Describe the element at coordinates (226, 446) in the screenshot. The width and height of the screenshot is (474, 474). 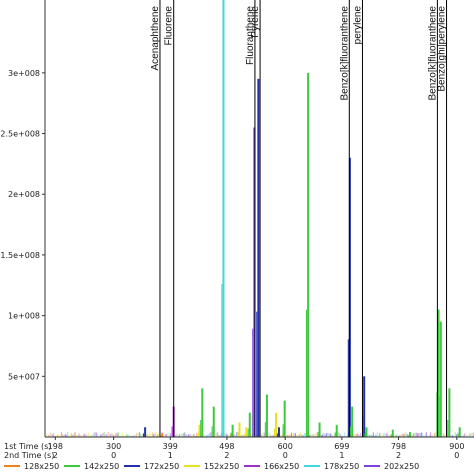
I see `x-tick-label-r0-3: 498` at that location.